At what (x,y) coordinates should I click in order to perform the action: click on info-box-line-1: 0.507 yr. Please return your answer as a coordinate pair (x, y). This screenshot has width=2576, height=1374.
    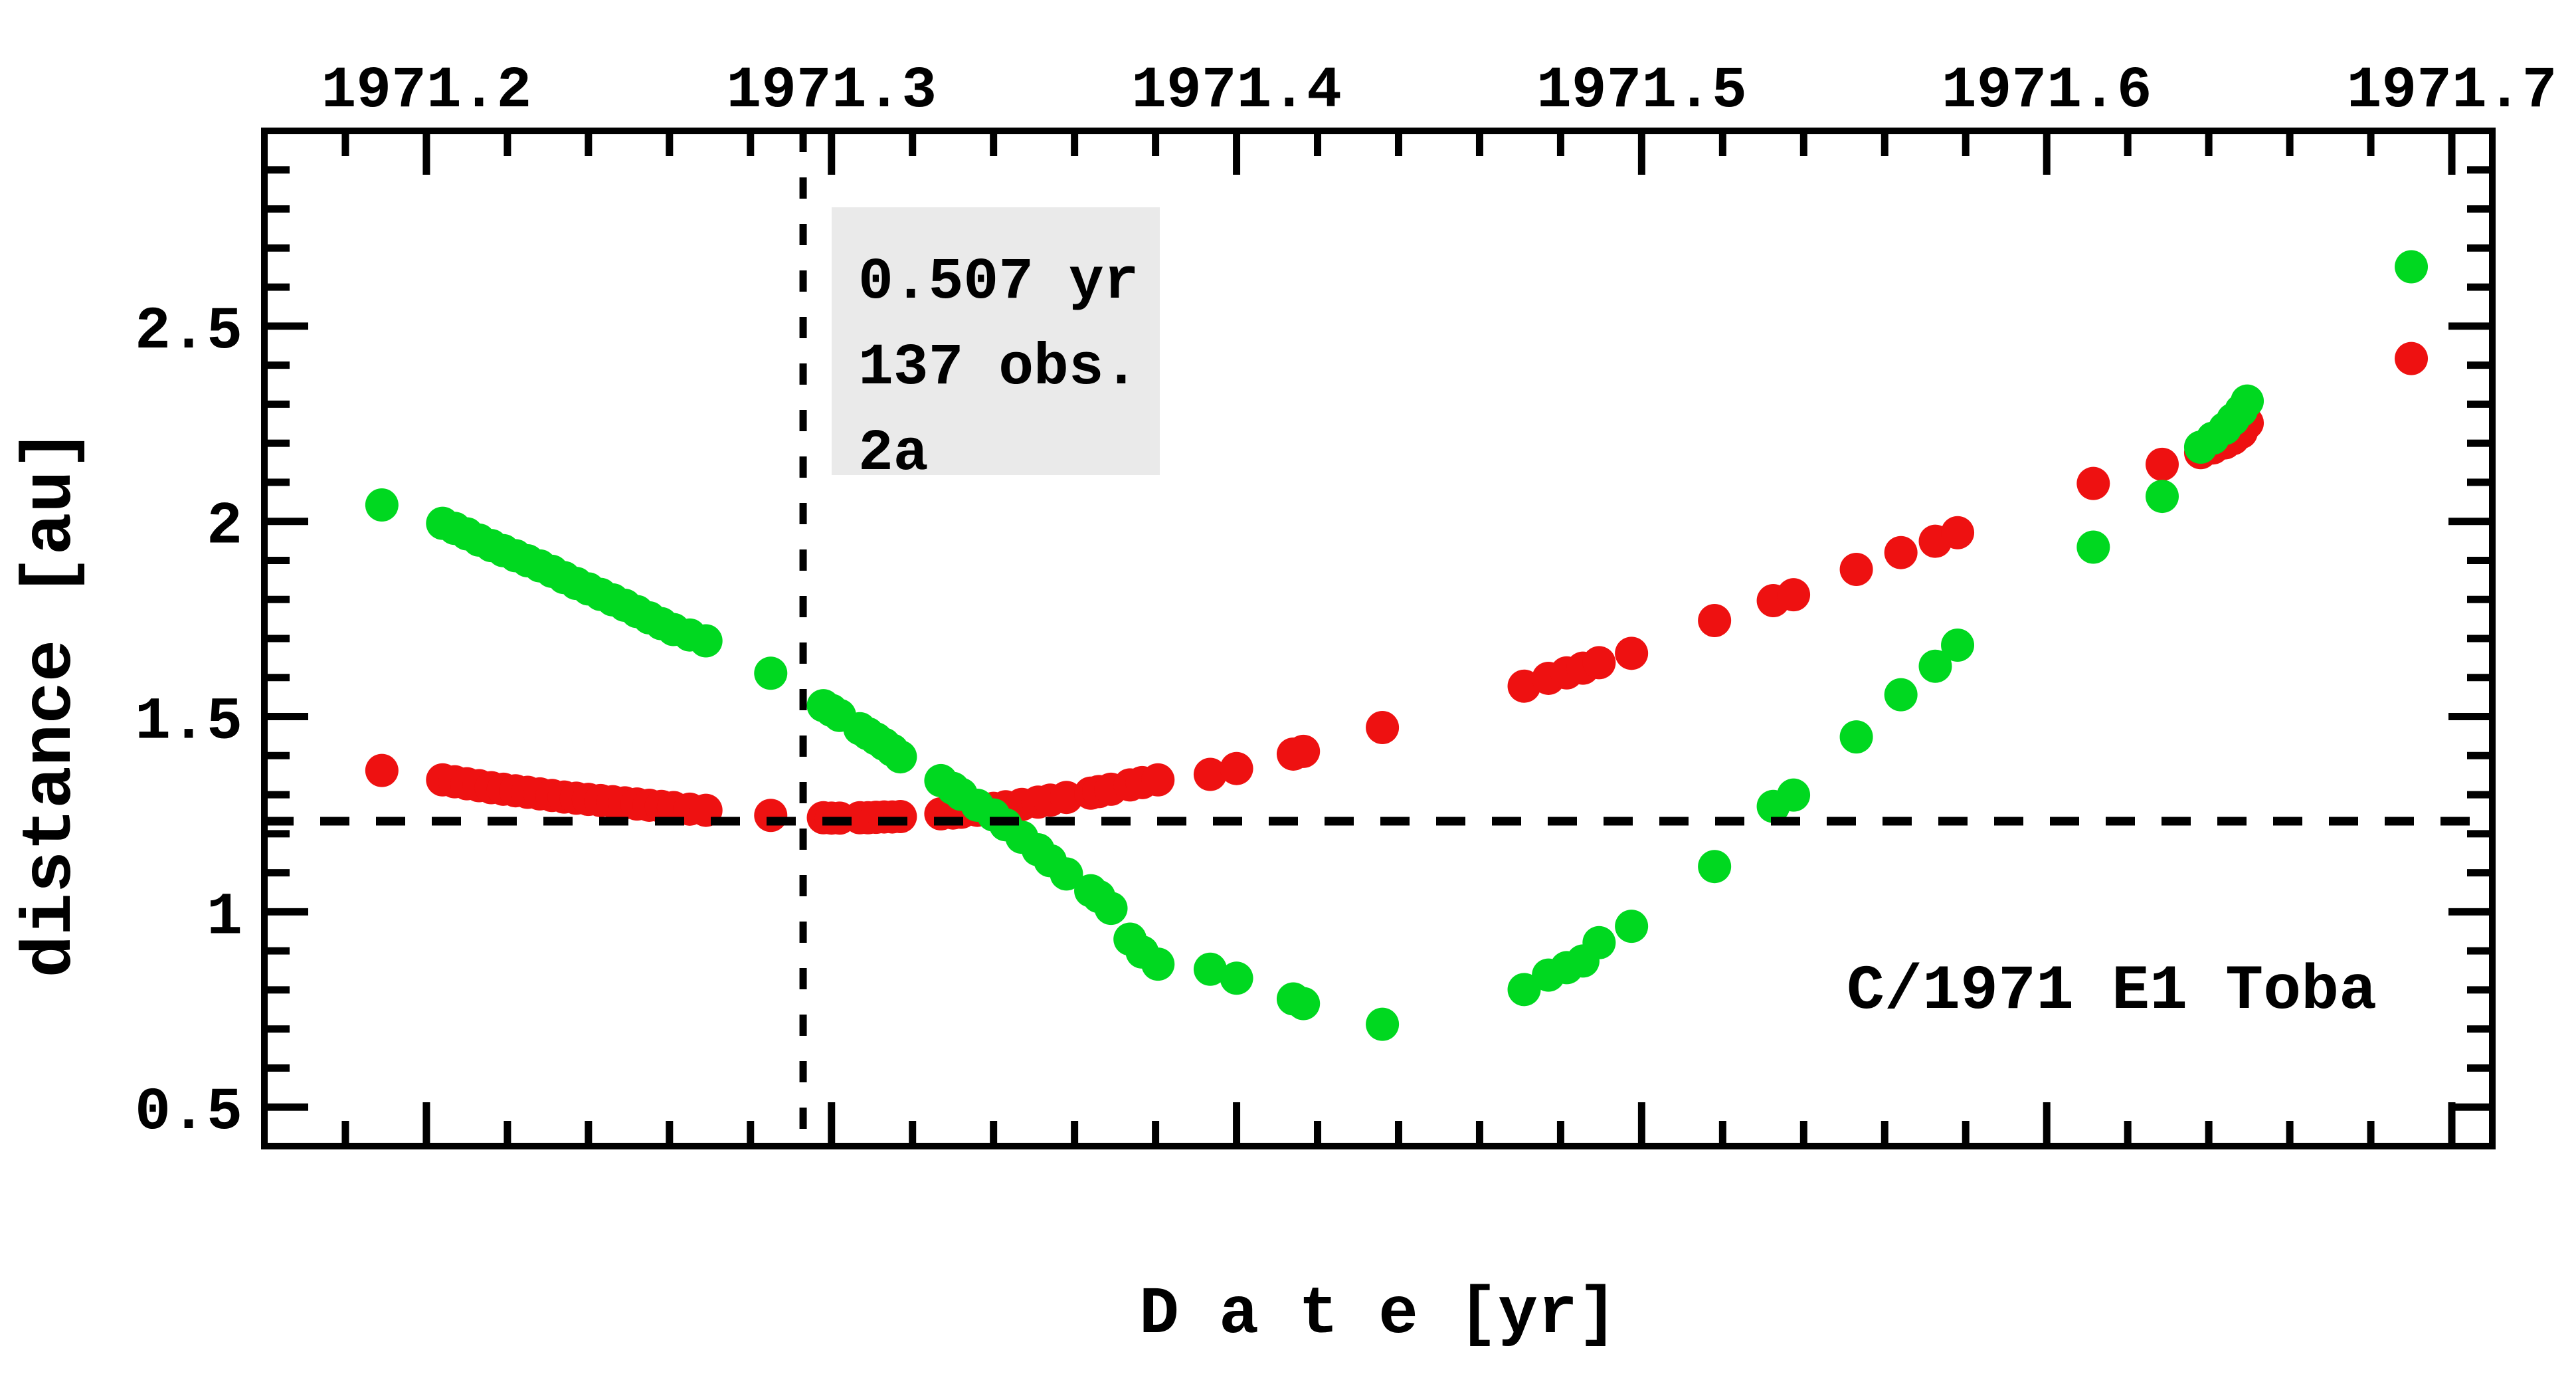
    Looking at the image, I should click on (998, 283).